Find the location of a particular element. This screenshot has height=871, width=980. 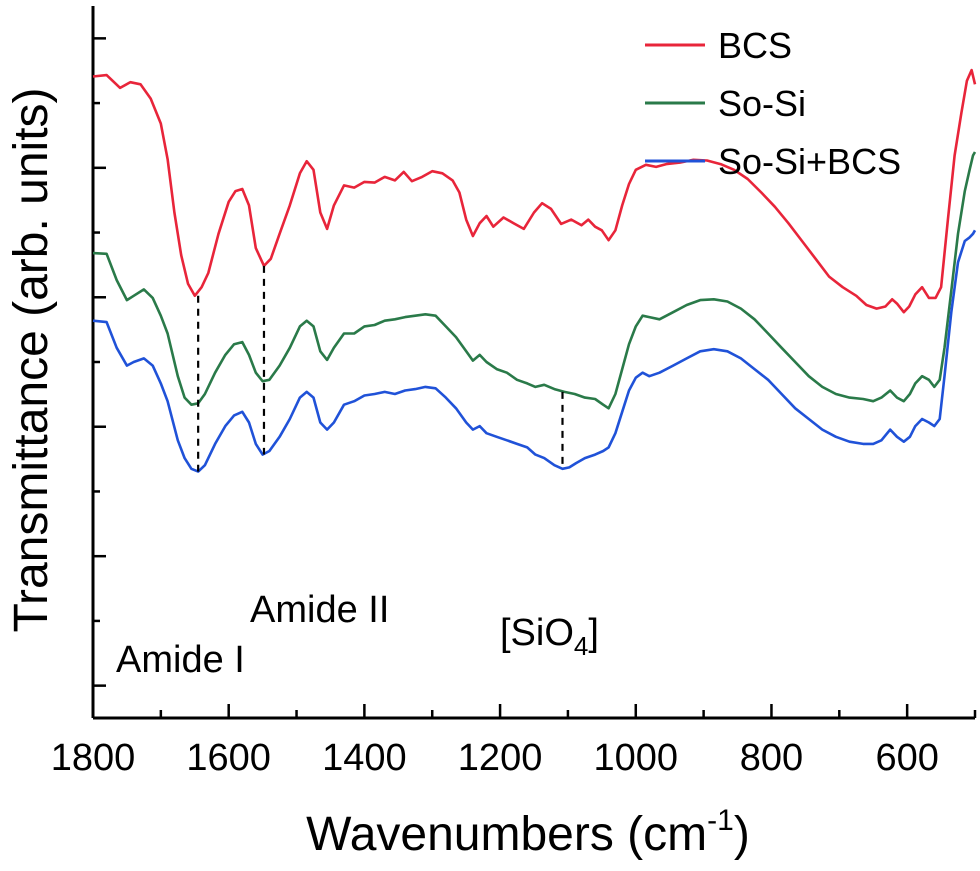

legend-label-bcs: BCS is located at coordinates (755, 45).